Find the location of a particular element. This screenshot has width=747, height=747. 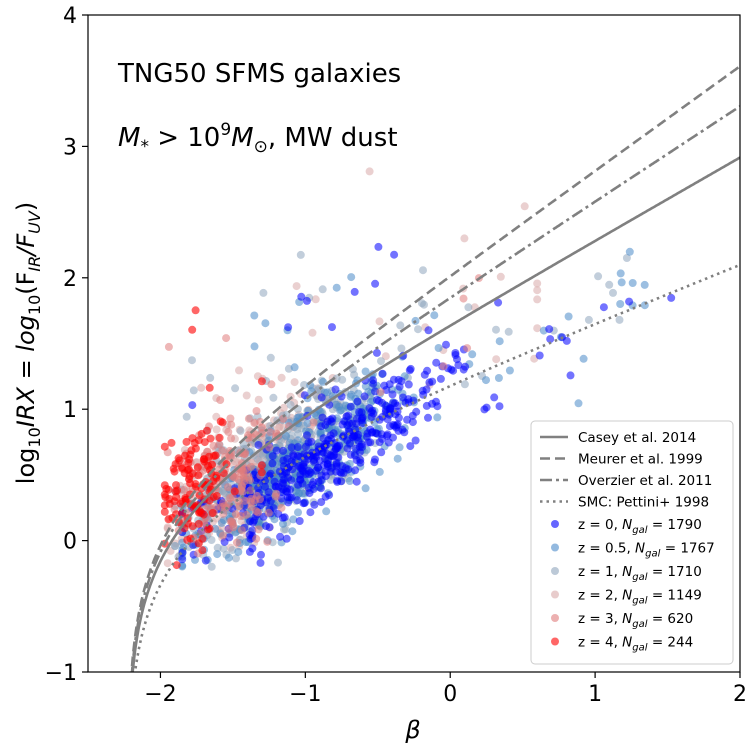

legend-line-label: Casey et al. 2014 is located at coordinates (637, 438).